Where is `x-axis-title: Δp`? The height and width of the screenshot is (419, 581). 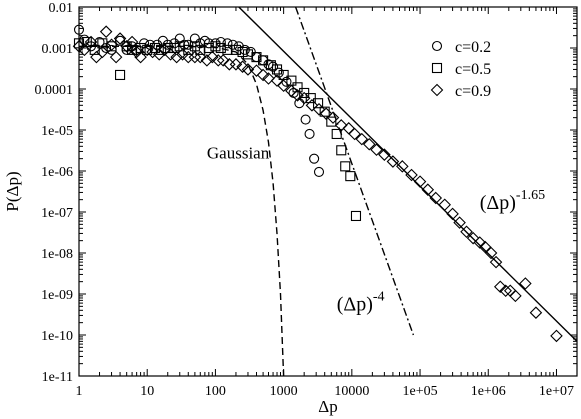
x-axis-title: Δp is located at coordinates (327, 406).